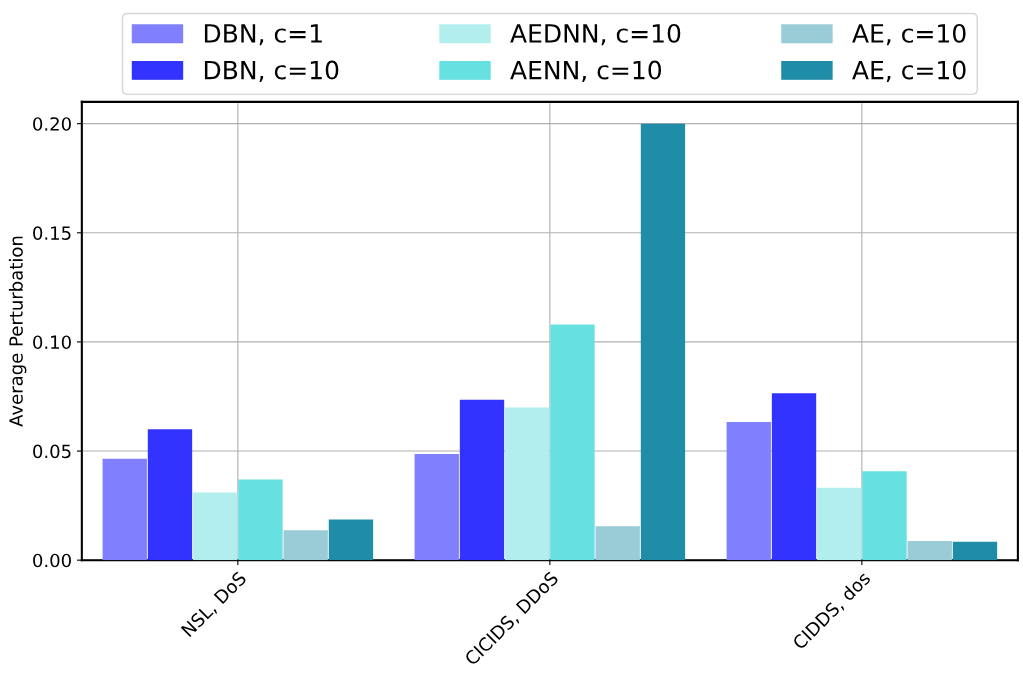 Image resolution: width=1023 pixels, height=679 pixels. Describe the element at coordinates (52, 560) in the screenshot. I see `y-tick-label: 0.00` at that location.